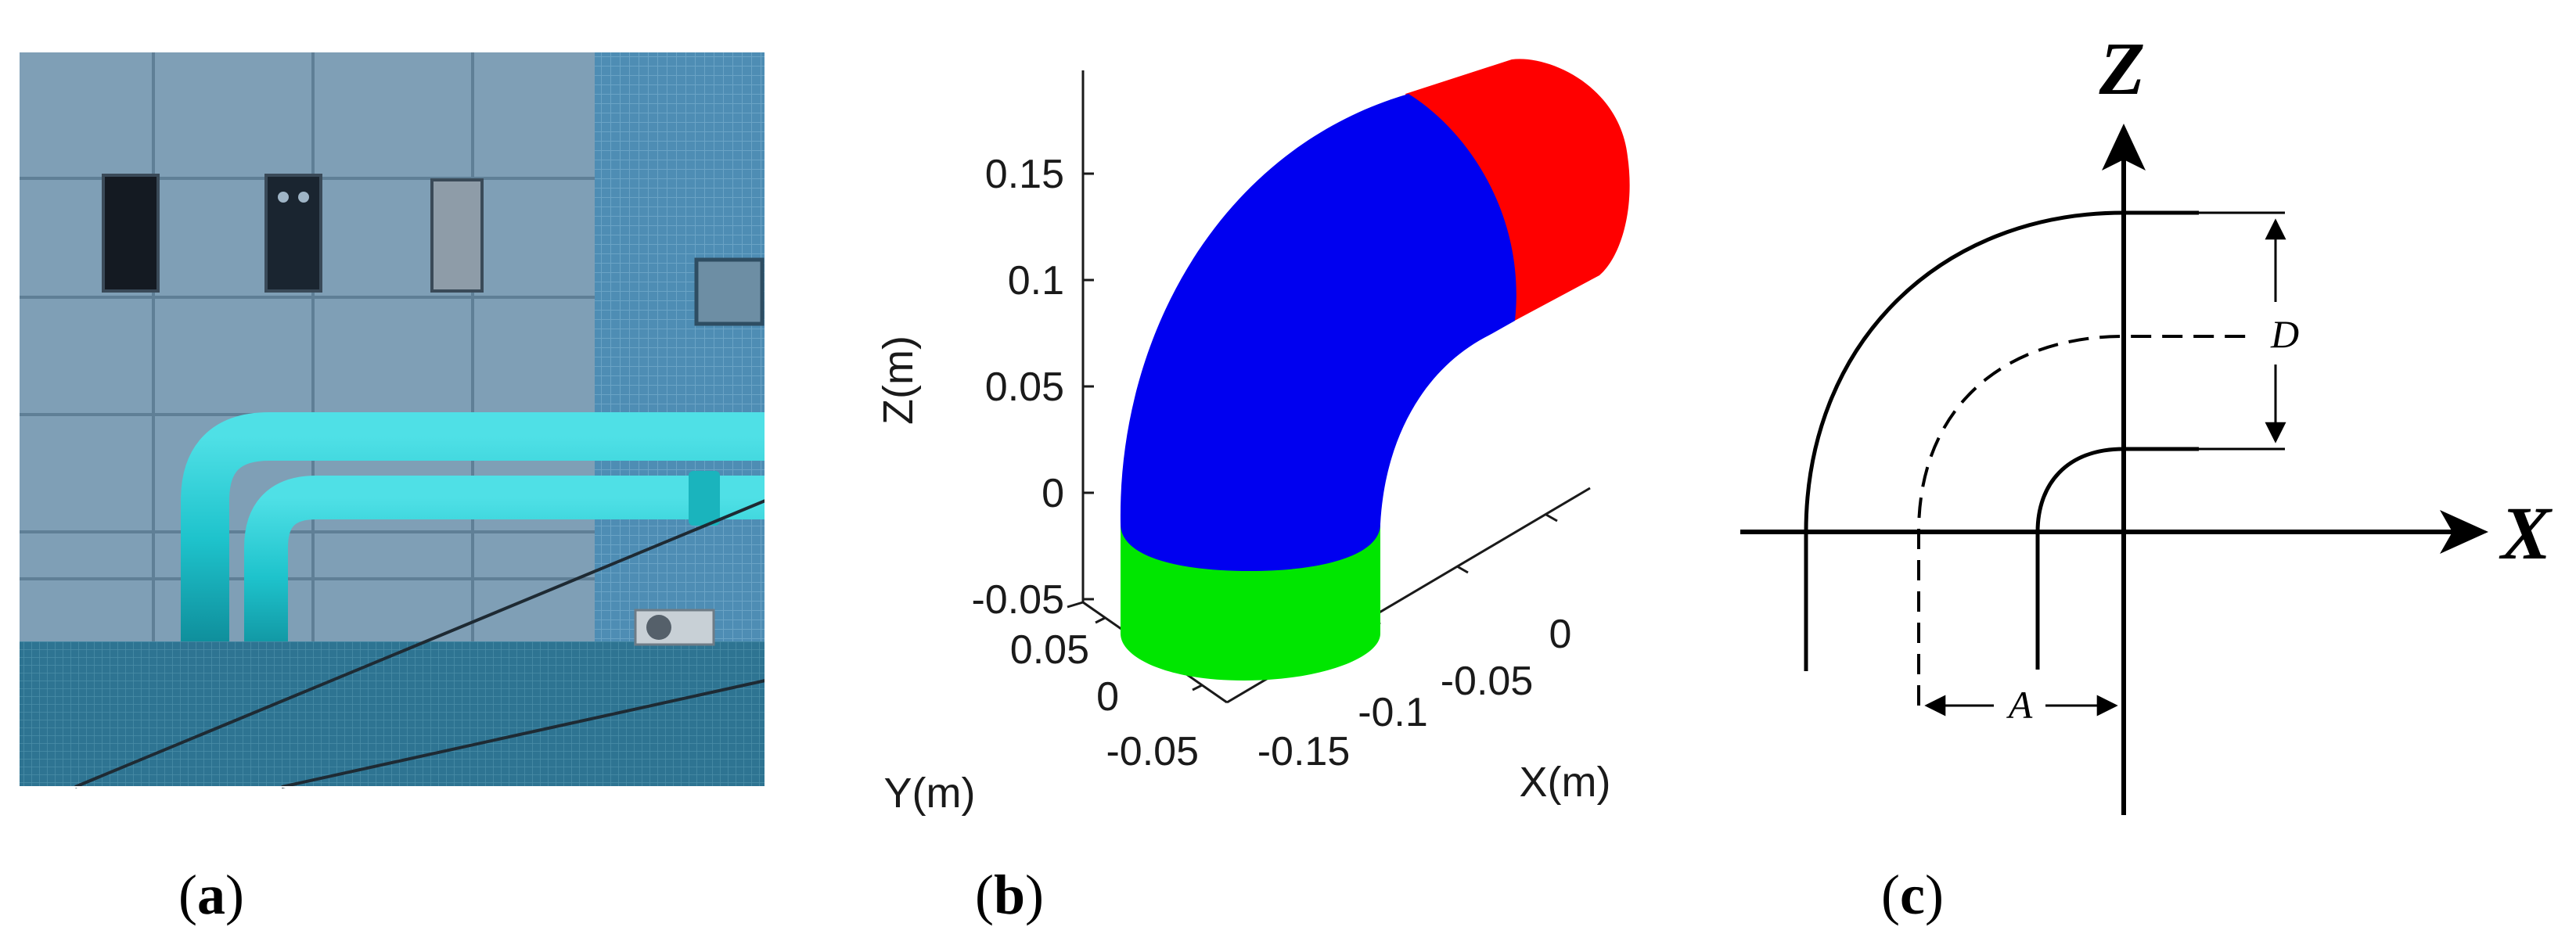 Image resolution: width=2576 pixels, height=941 pixels. What do you see at coordinates (1517, 197) in the screenshot?
I see `elbow-outlet-section` at bounding box center [1517, 197].